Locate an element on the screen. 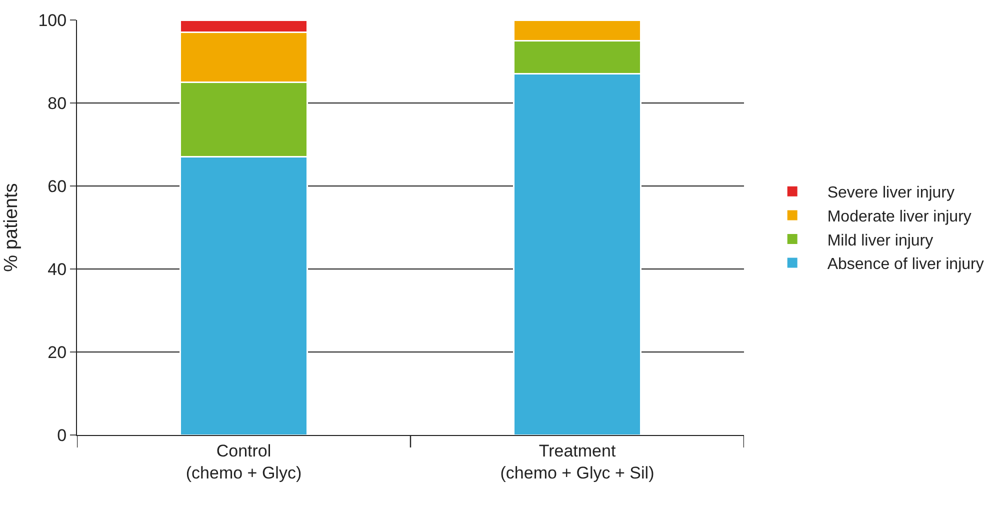  legend-label: Severe liver injury is located at coordinates (890, 193).